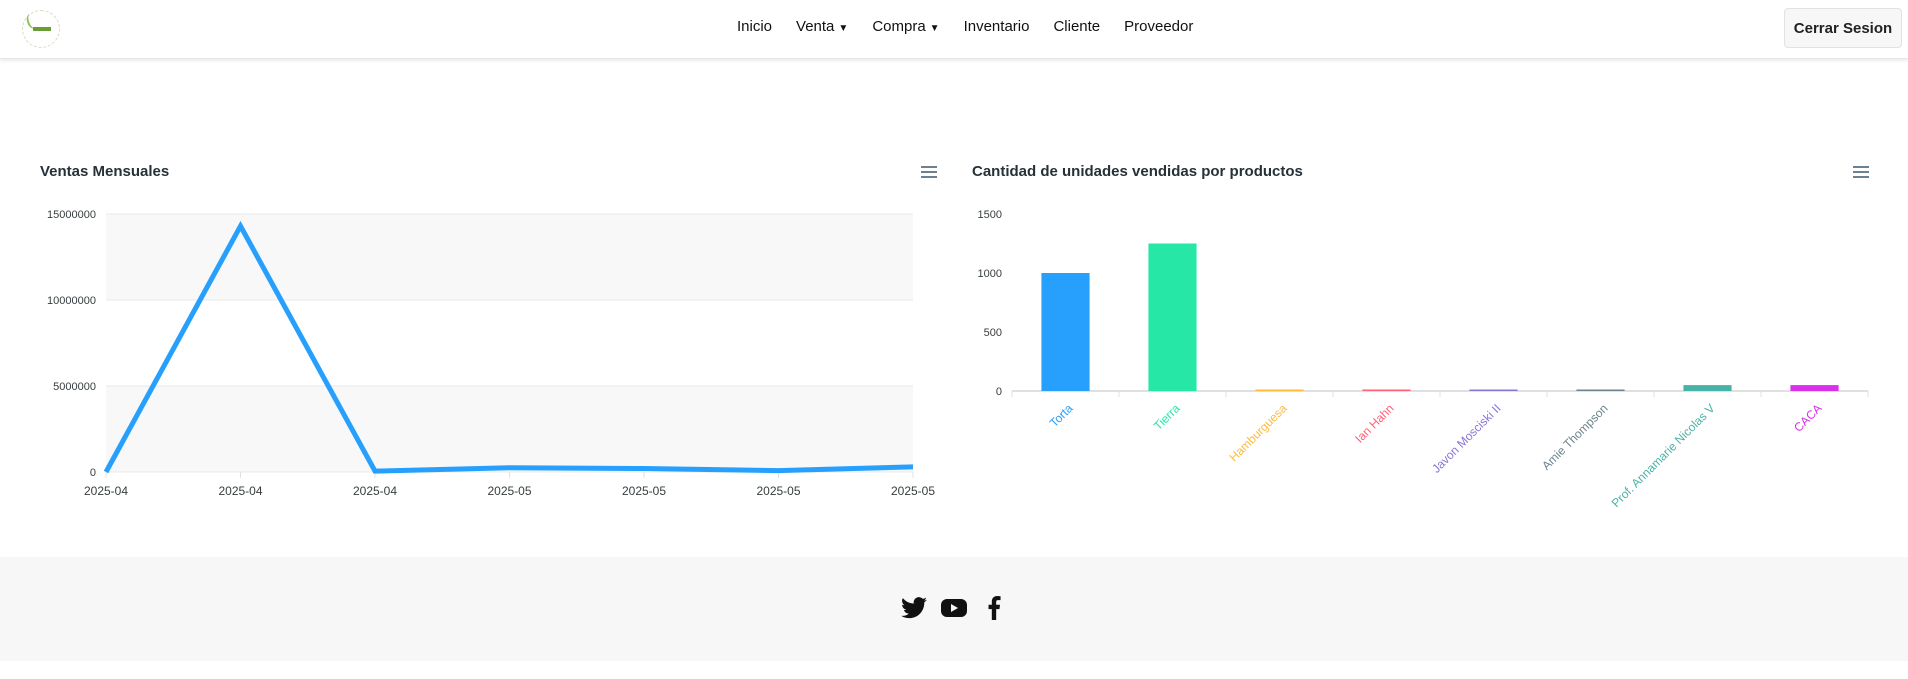 This screenshot has height=679, width=1908. I want to click on logout-button: Cerrar Sesion, so click(1843, 28).